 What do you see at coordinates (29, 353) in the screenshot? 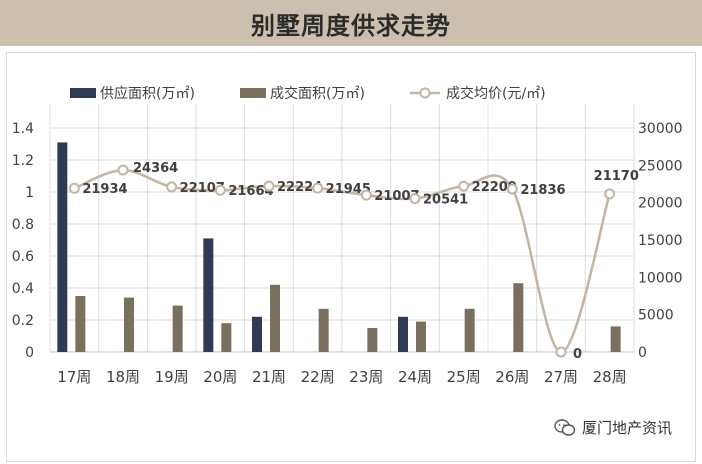
I see `left-tick-label: 0` at bounding box center [29, 353].